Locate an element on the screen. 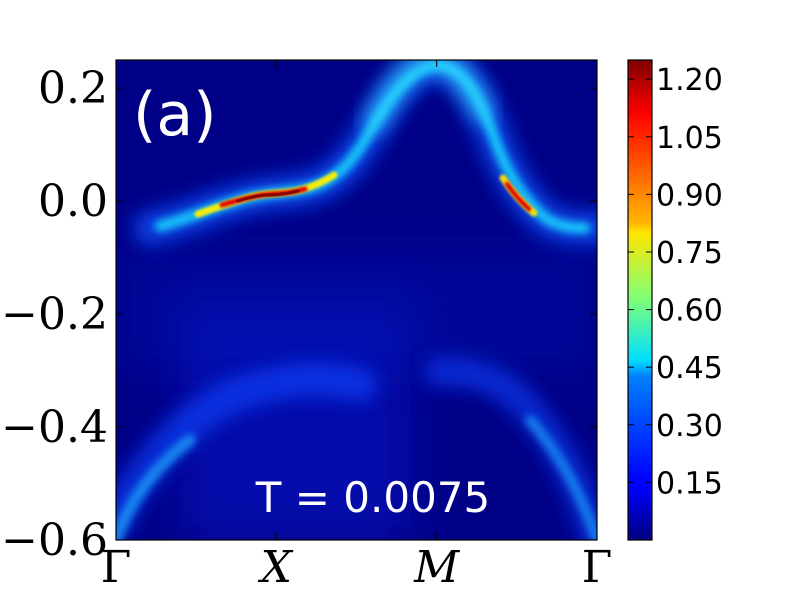  x-tick-label: X is located at coordinates (276, 567).